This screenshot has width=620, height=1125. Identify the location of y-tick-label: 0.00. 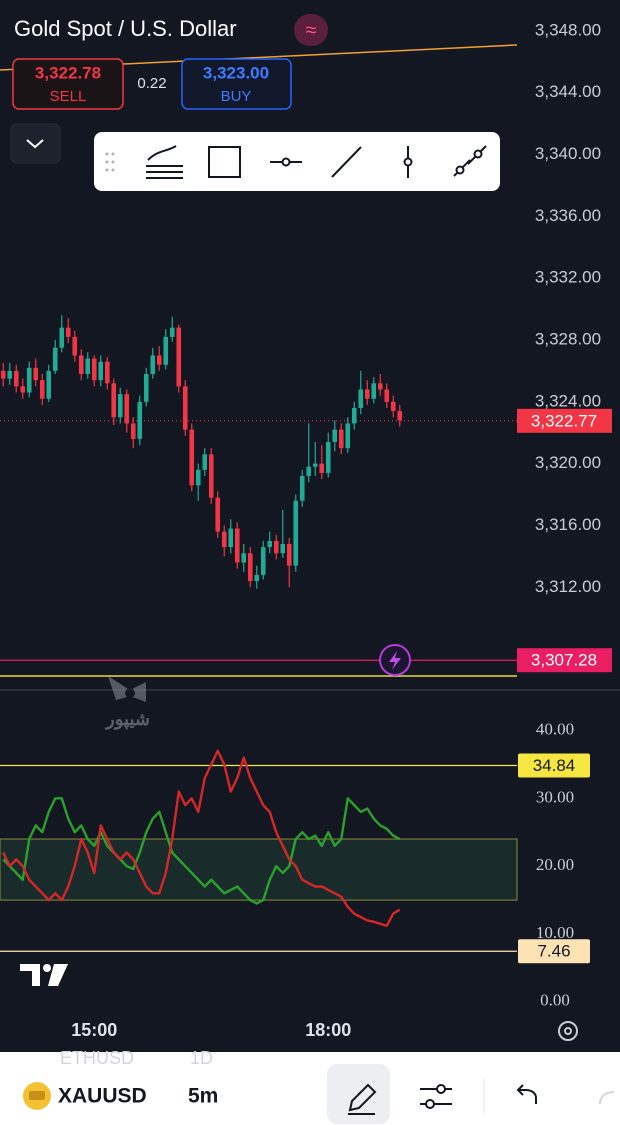
(555, 1000).